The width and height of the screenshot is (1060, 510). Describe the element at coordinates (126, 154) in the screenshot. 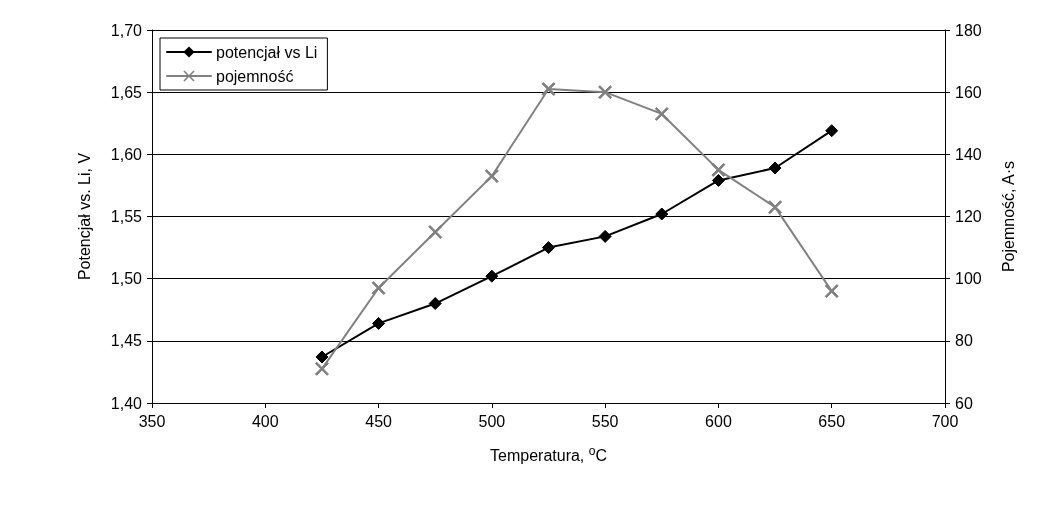

I see `y-tick-label: 1,60` at that location.